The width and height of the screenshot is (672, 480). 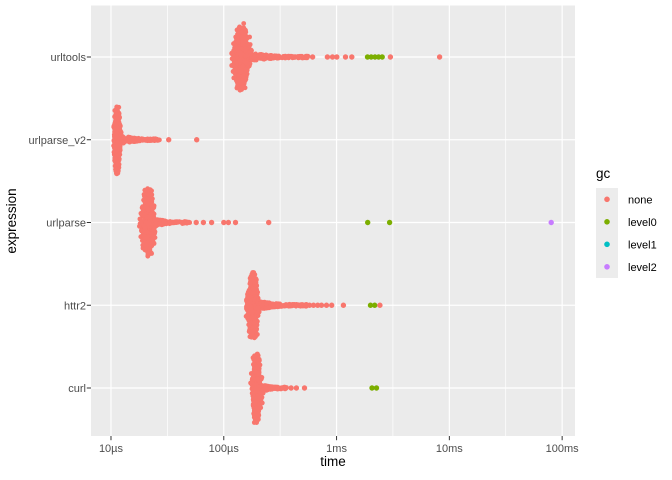 I want to click on x-tick-label: 10ms, so click(x=449, y=449).